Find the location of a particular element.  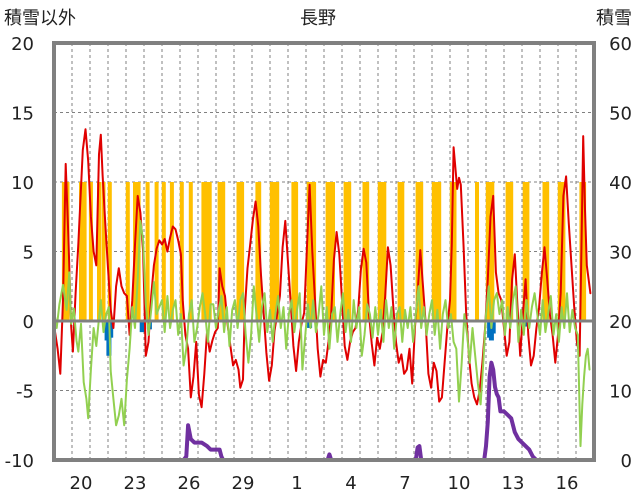

left-tick-label: 20 is located at coordinates (22, 44).